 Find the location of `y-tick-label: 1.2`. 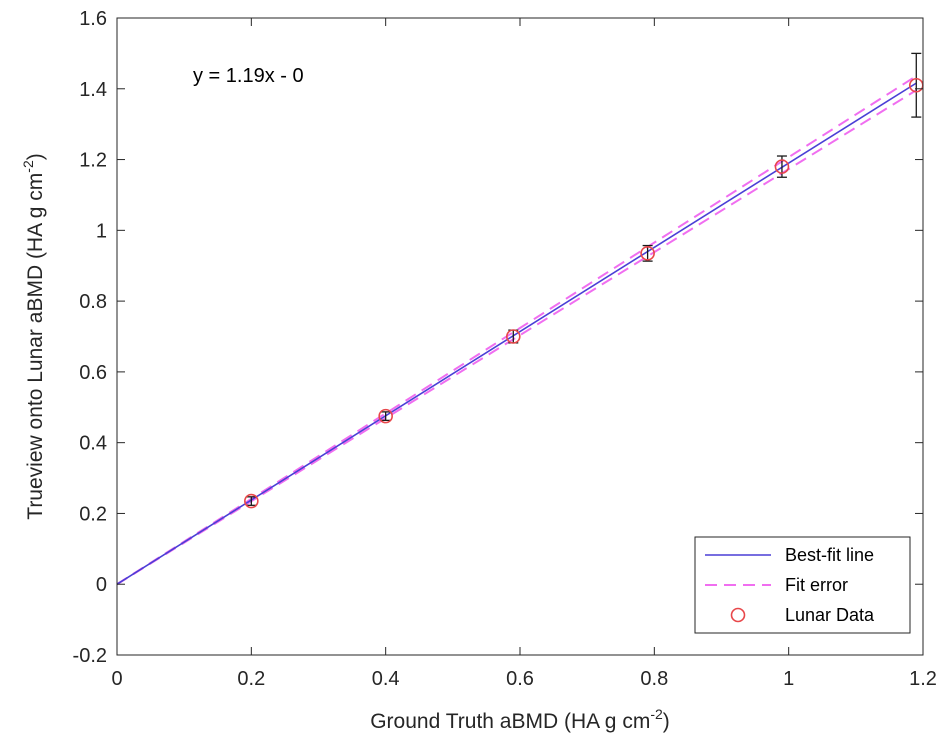

y-tick-label: 1.2 is located at coordinates (93, 161).